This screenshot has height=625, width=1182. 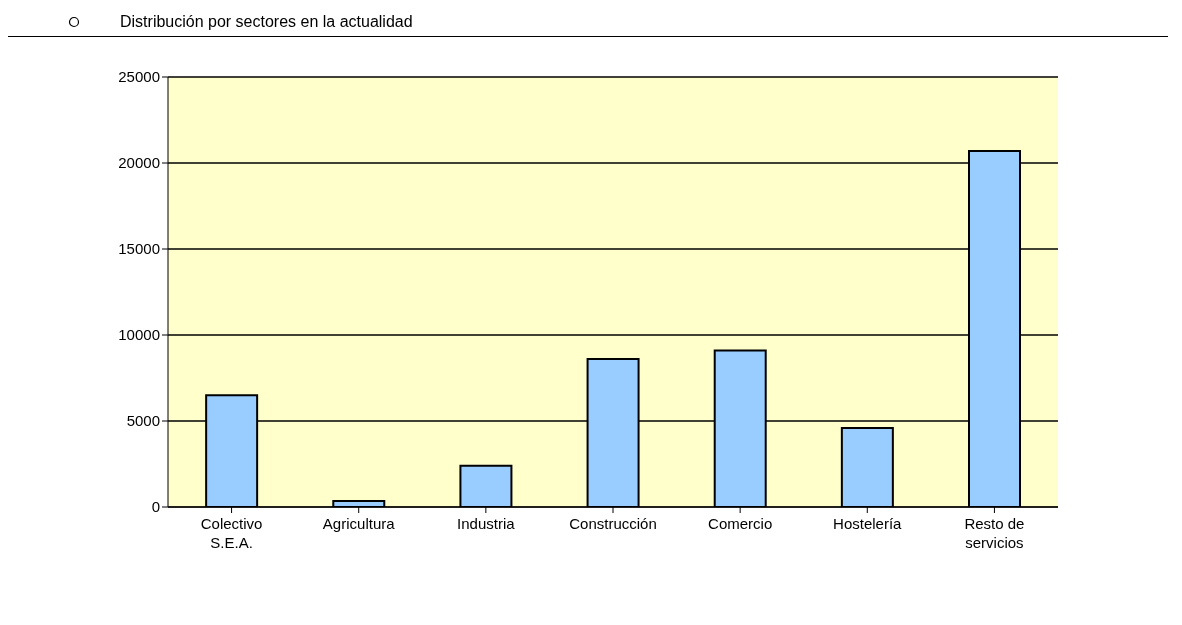 I want to click on x-tick-label: Resto de servicios, so click(x=994, y=533).